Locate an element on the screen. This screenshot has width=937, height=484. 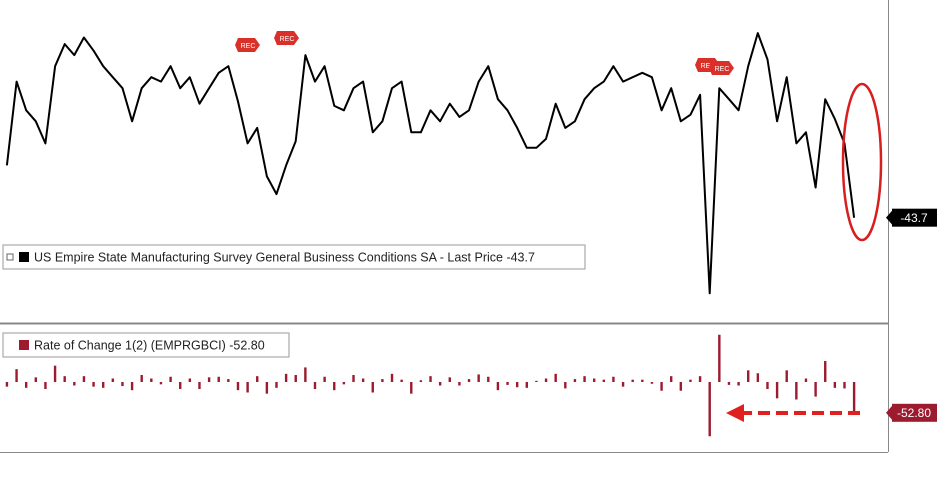
legend-text: Rate of Change 1(2) (EMPRGBCI) -52.80 is located at coordinates (149, 345).